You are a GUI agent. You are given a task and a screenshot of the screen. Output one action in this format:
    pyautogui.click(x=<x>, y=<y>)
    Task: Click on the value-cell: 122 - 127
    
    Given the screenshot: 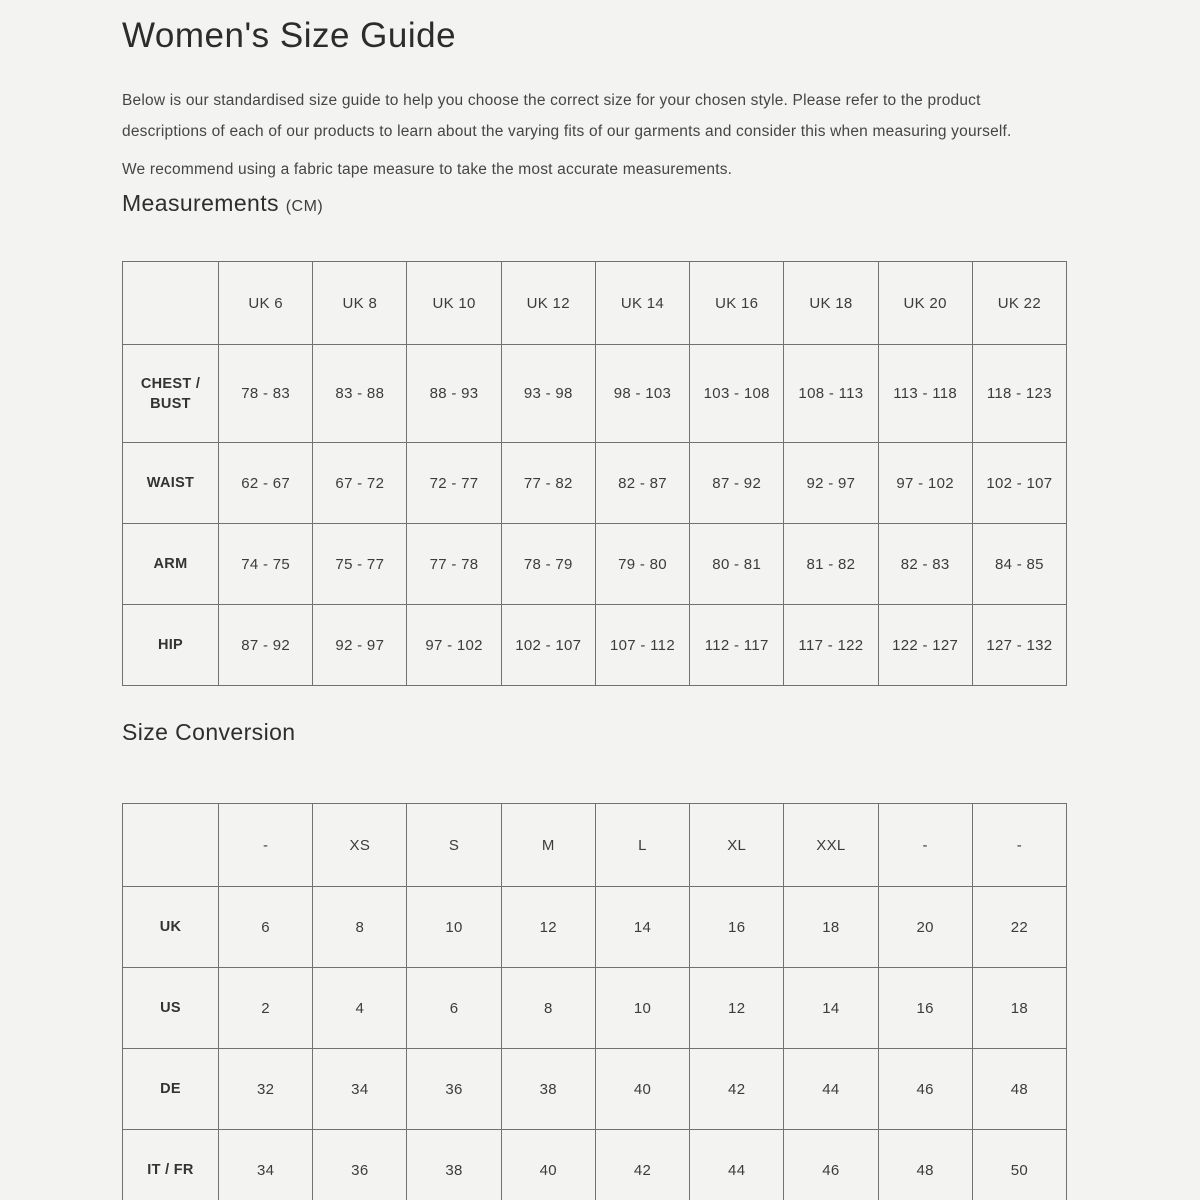 What is the action you would take?
    pyautogui.click(x=925, y=645)
    